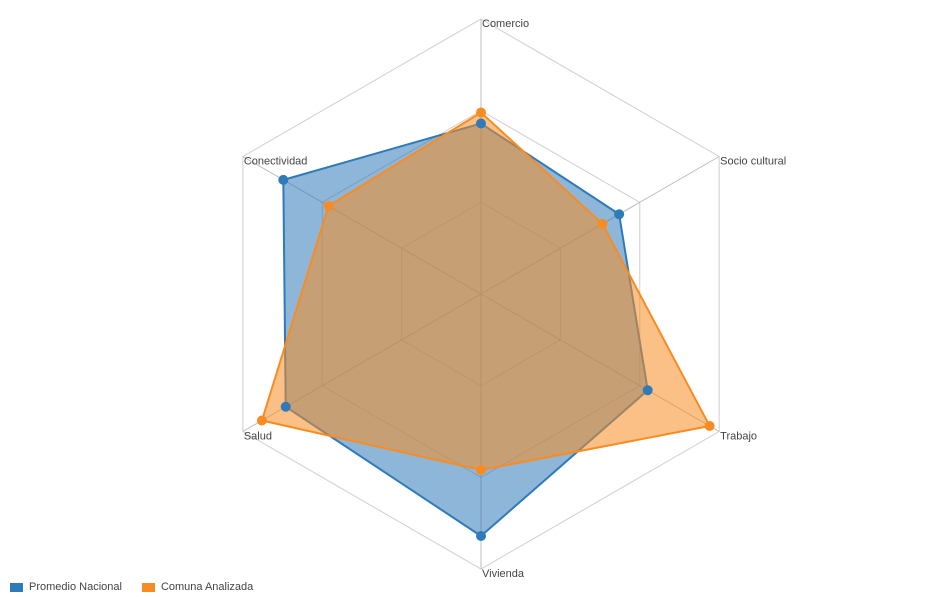 The width and height of the screenshot is (949, 597). I want to click on legend-swatch-promedio-nacional, so click(16, 587).